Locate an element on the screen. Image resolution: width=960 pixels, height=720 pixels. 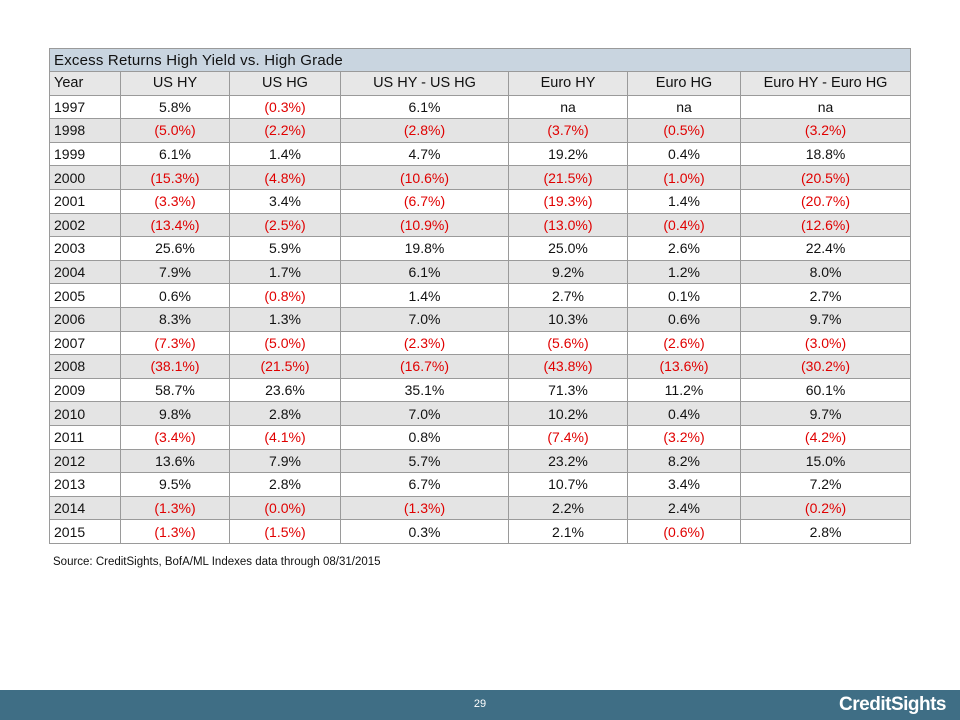
value-cell: 22.4% is located at coordinates (825, 248).